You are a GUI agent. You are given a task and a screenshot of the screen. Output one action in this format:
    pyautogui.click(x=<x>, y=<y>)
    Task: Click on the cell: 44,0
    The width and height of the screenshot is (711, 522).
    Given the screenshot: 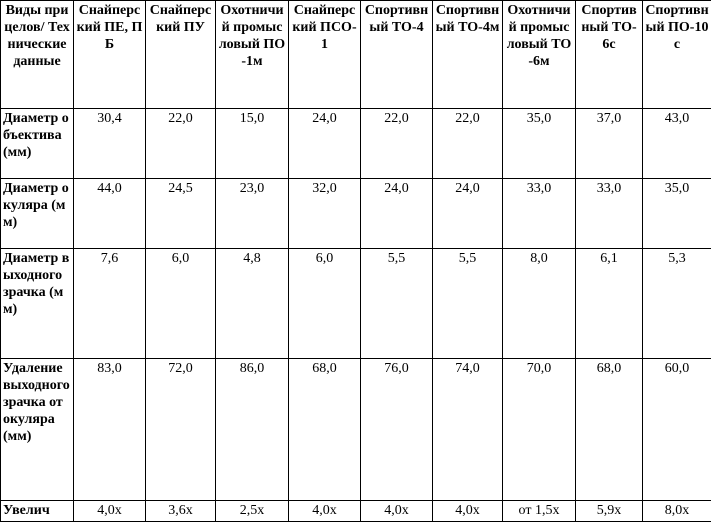 What is the action you would take?
    pyautogui.click(x=110, y=214)
    